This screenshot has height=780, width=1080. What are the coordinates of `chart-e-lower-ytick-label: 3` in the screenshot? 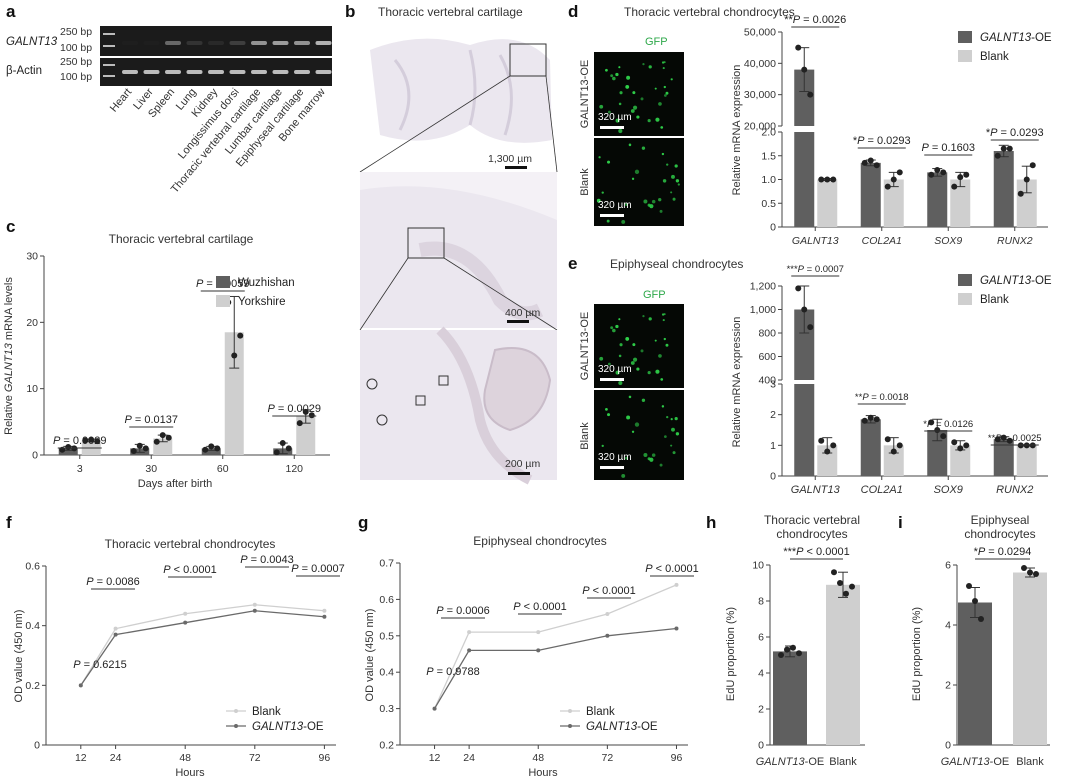 It's located at (773, 385).